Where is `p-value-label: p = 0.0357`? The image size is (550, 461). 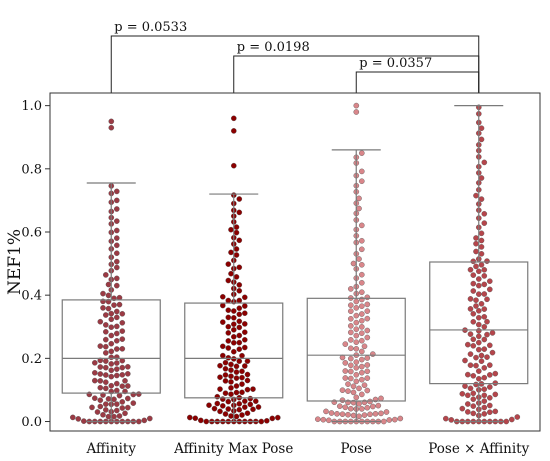
p-value-label: p = 0.0357 is located at coordinates (395, 63).